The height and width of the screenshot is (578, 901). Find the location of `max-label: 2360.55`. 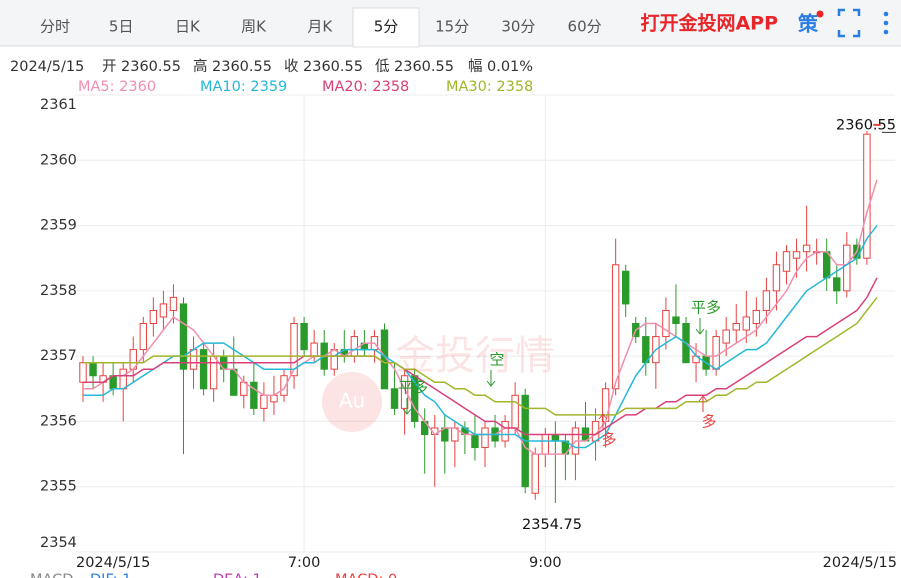

max-label: 2360.55 is located at coordinates (866, 125).